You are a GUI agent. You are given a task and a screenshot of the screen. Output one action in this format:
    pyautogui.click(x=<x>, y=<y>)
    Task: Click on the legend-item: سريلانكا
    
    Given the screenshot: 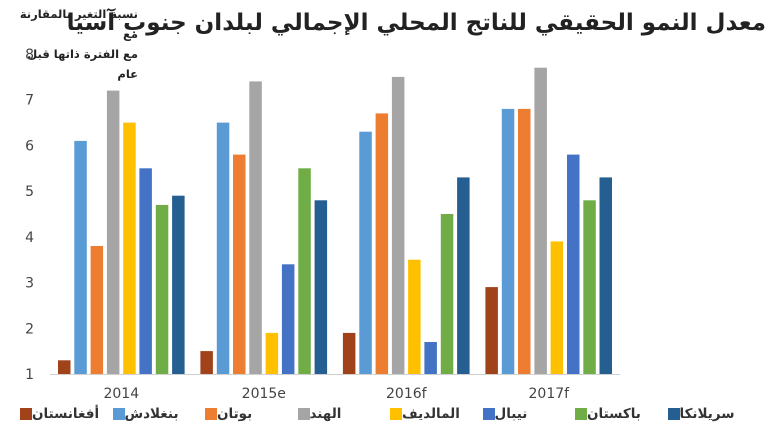 What is the action you would take?
    pyautogui.click(x=704, y=414)
    